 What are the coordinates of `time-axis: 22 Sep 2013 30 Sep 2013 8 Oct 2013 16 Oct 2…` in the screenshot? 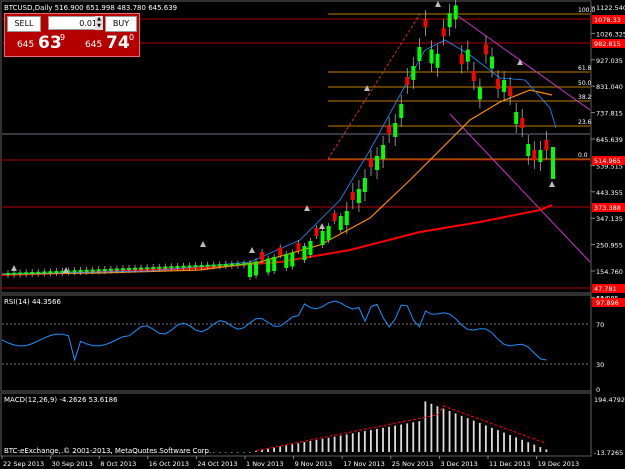 It's located at (290, 462).